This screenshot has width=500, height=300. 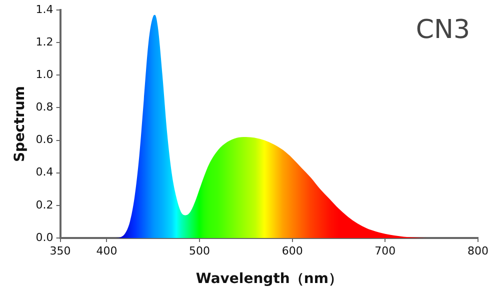 I want to click on y-tick-label: 1.0, so click(x=45, y=74).